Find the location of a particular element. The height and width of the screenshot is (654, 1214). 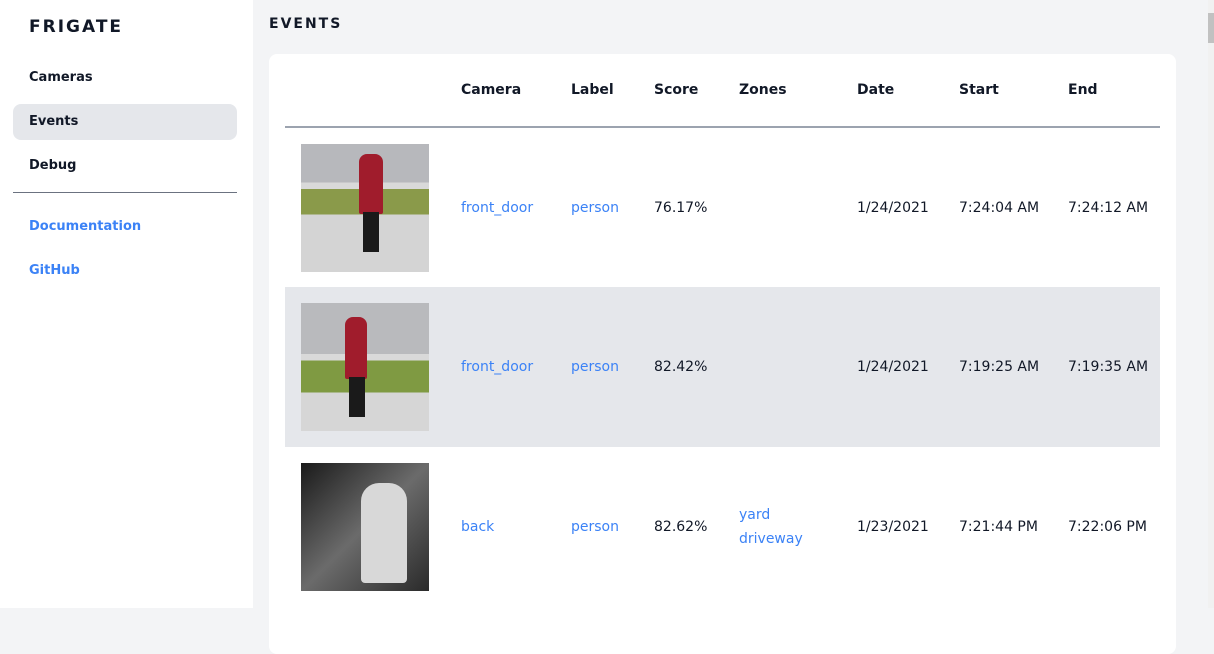

header-zones: Zones is located at coordinates (782, 91).